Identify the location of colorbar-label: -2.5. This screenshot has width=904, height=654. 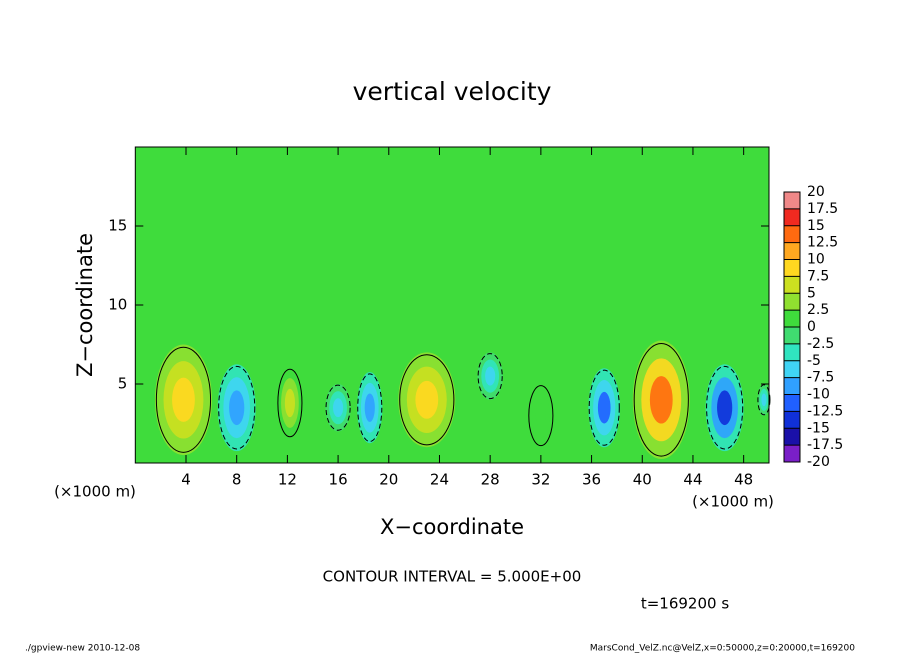
(820, 344).